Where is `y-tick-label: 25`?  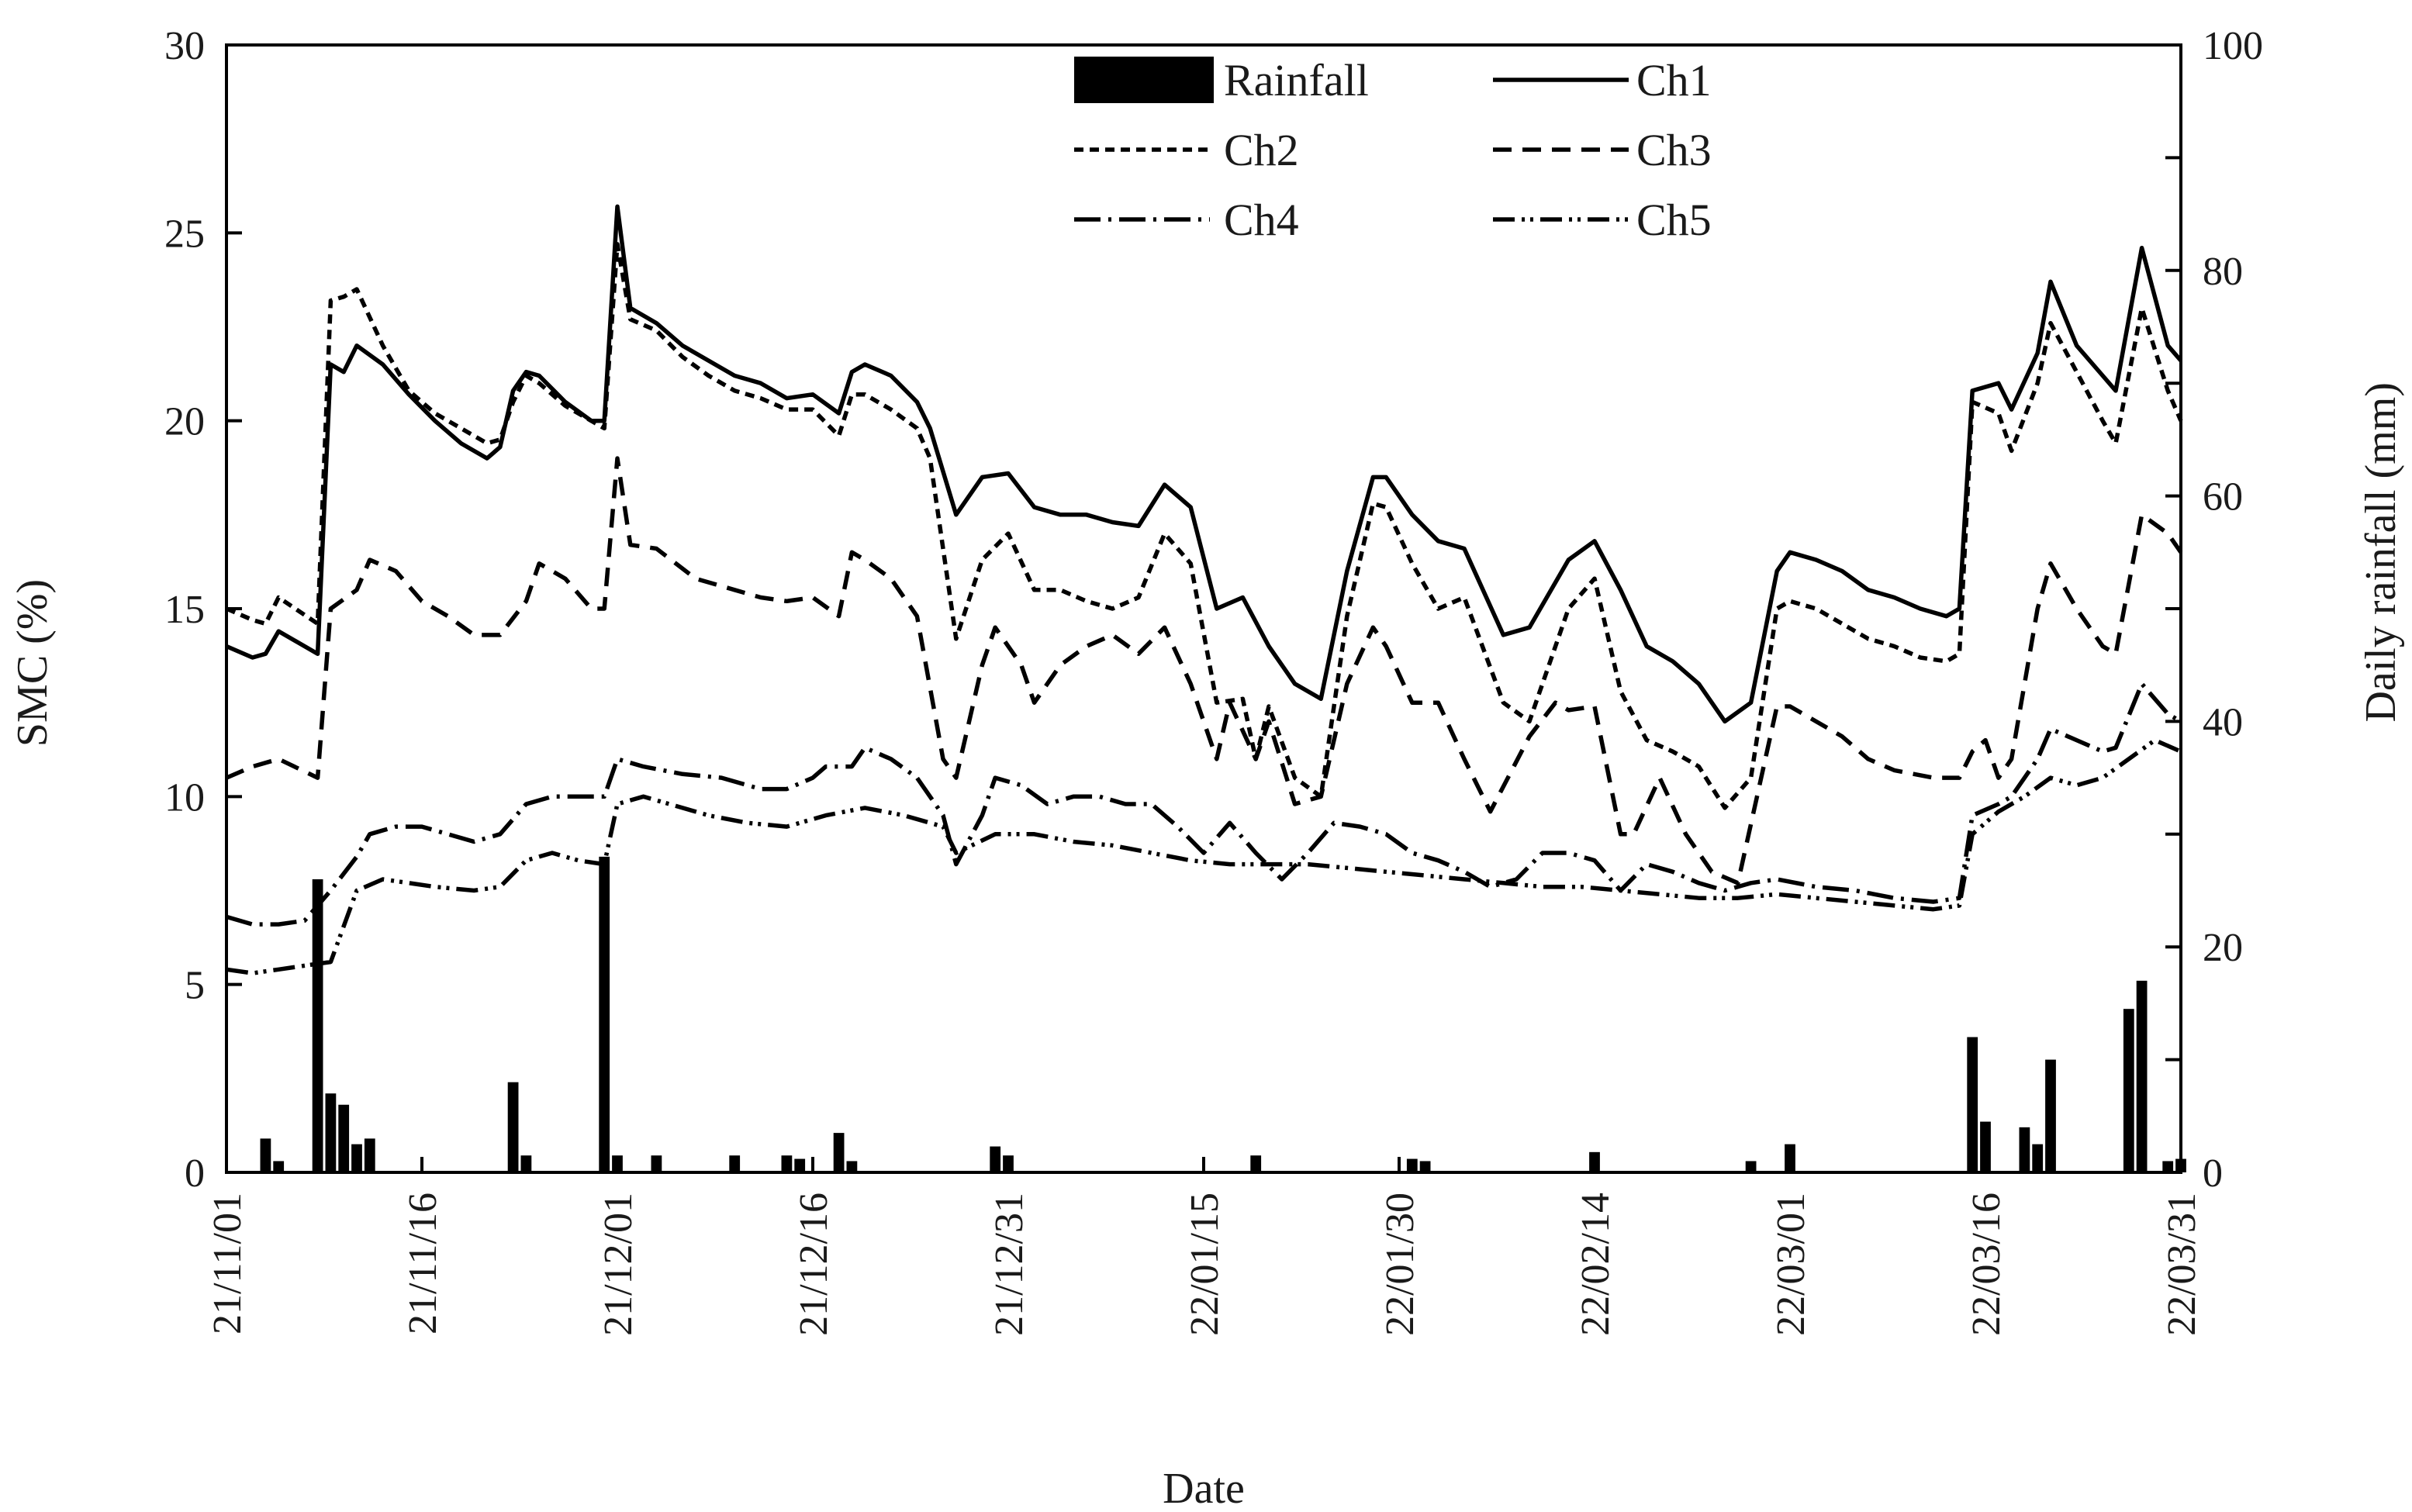
y-tick-label: 25 is located at coordinates (184, 234).